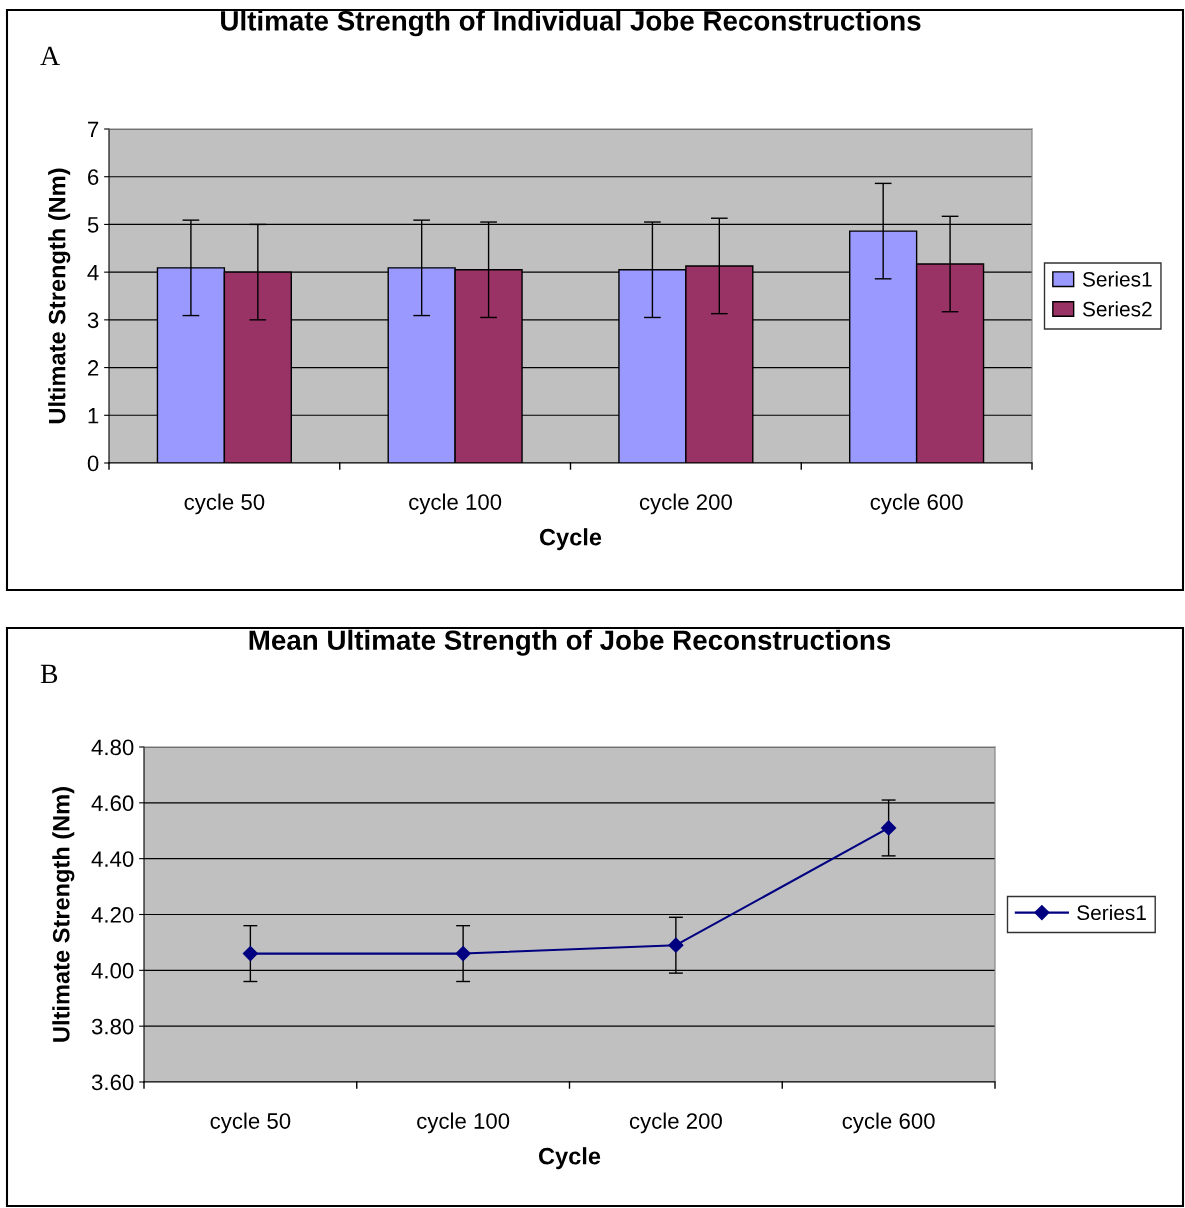  What do you see at coordinates (1117, 309) in the screenshot?
I see `legend-label: Series2` at bounding box center [1117, 309].